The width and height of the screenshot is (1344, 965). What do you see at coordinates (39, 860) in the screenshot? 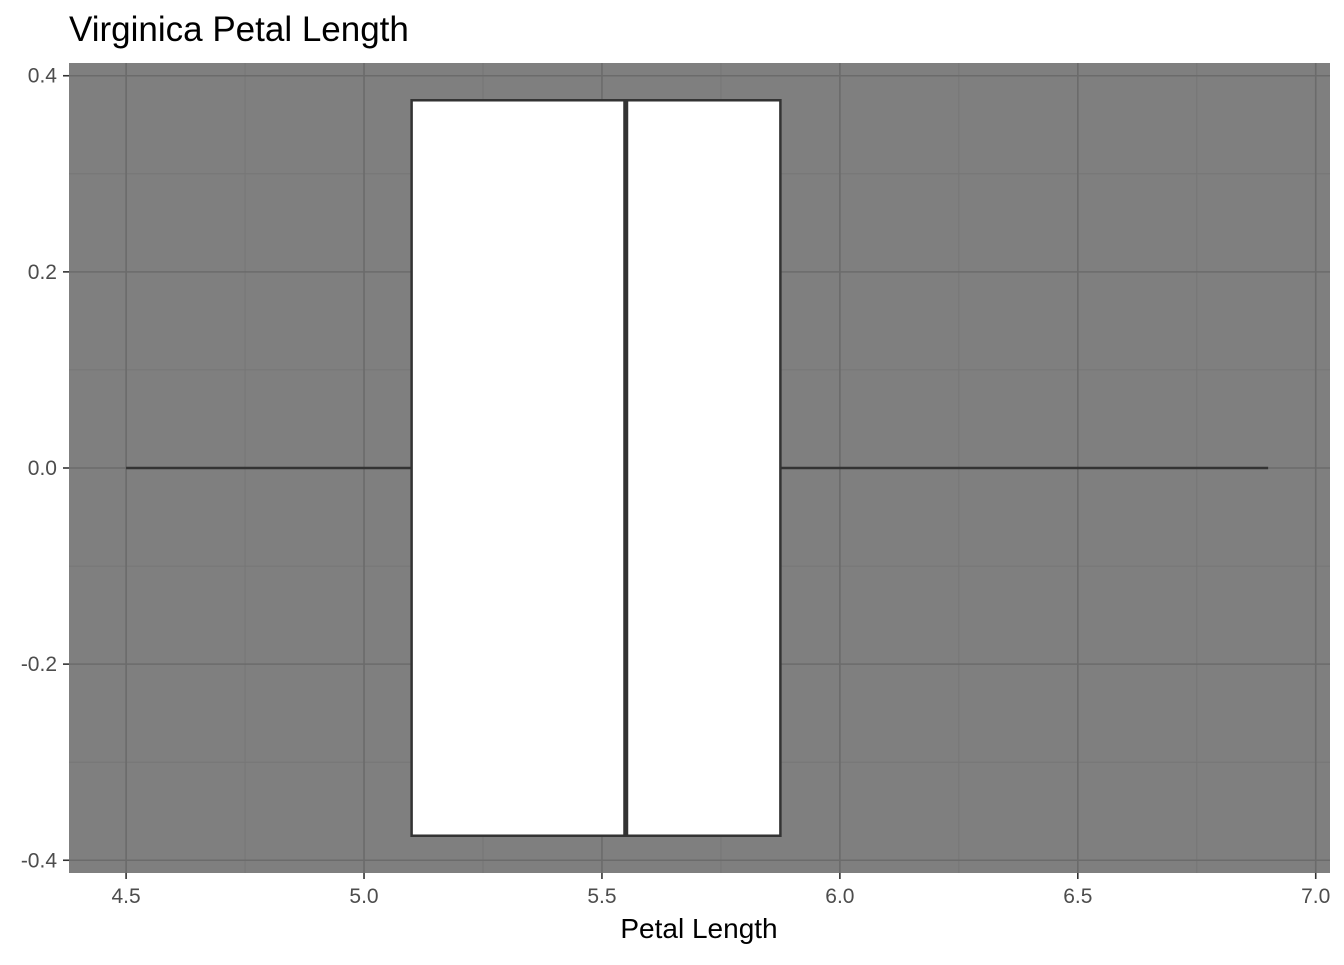
I see `y-tick-label: -0.4` at bounding box center [39, 860].